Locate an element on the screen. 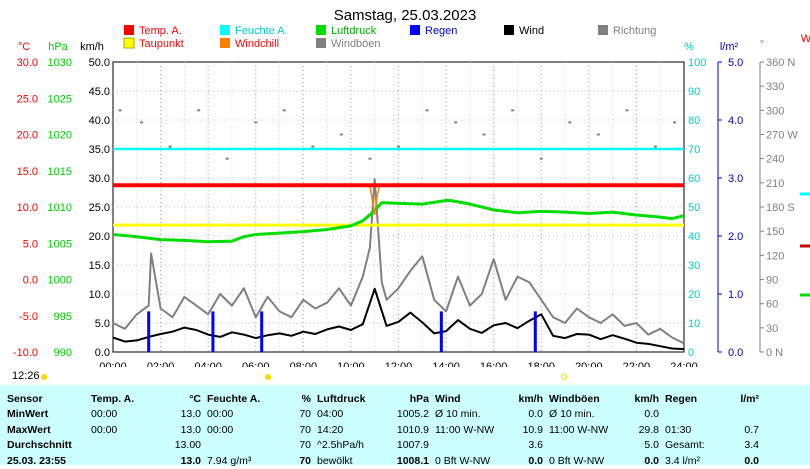  tick-label-rain: 5.0 is located at coordinates (735, 63).